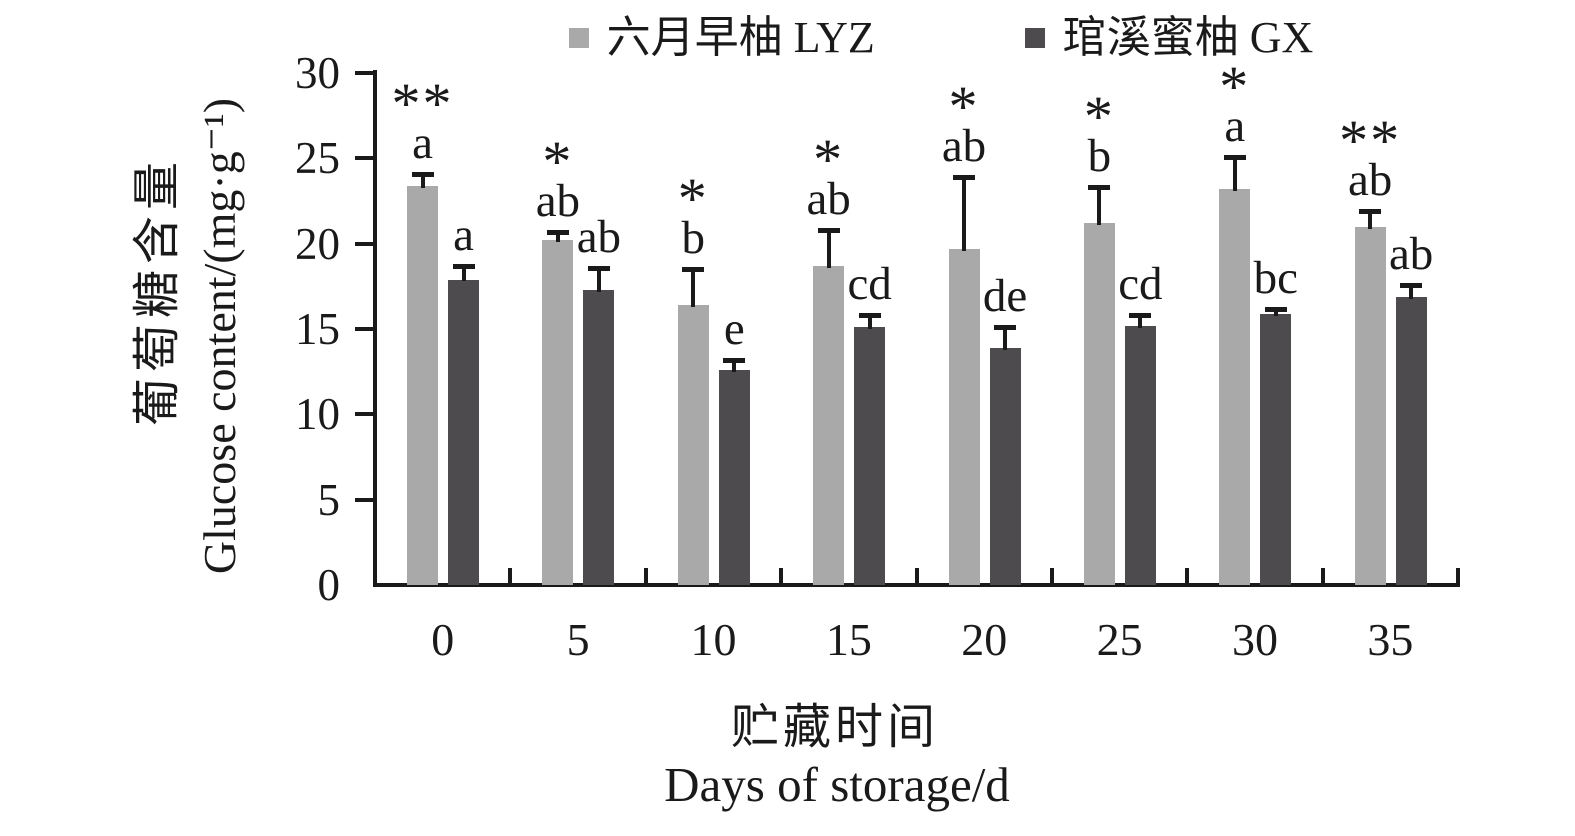 The image size is (1575, 836). I want to click on annotation-lyz-20: * ab, so click(964, 125).